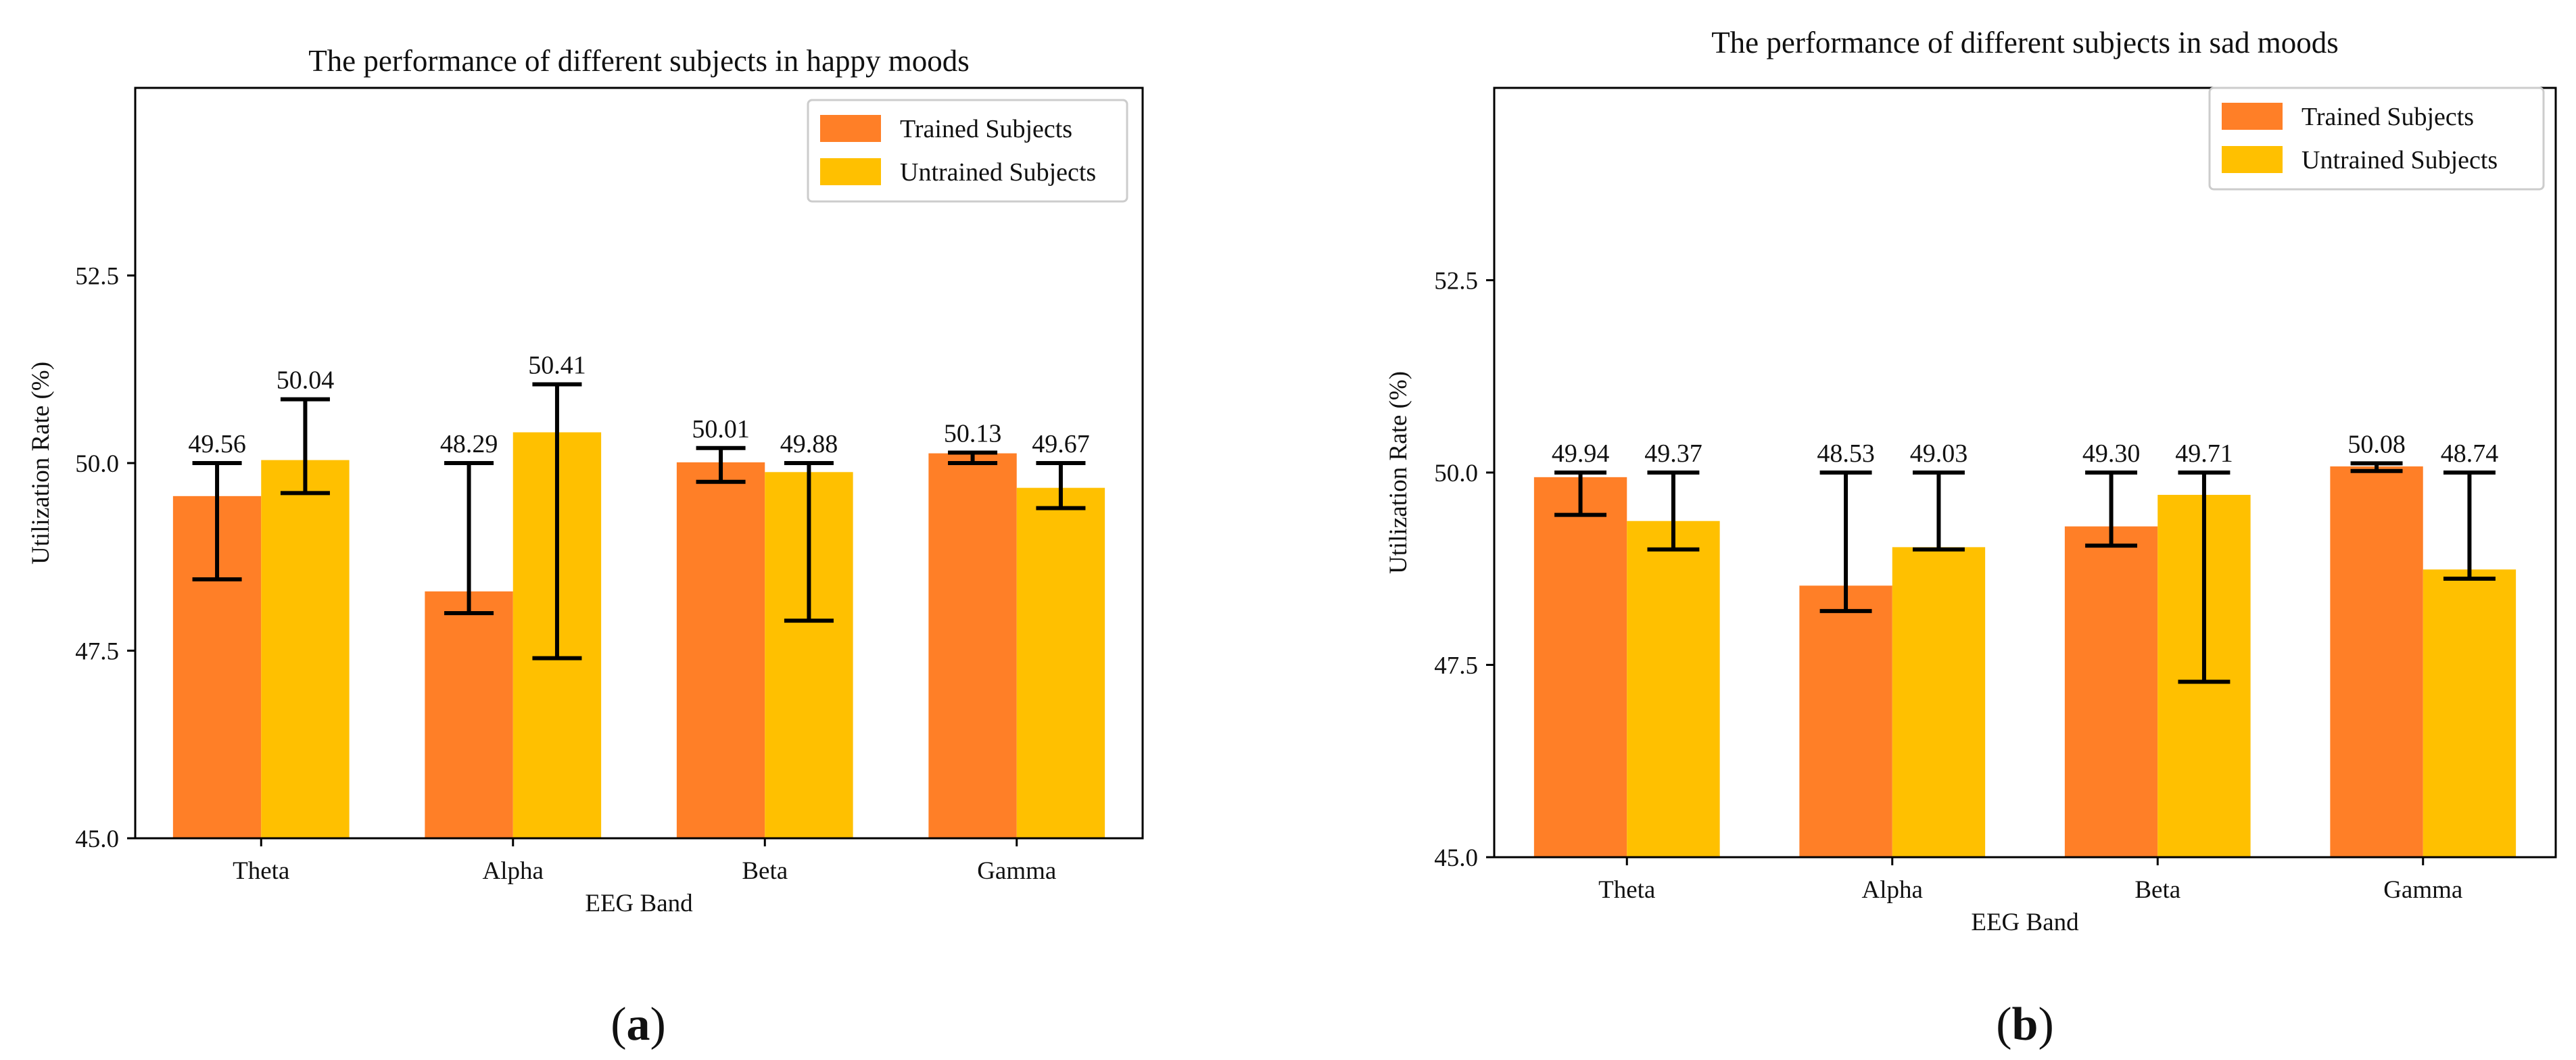 This screenshot has height=1060, width=2576. I want to click on value-label-untrained-gamma: 49.67, so click(1061, 444).